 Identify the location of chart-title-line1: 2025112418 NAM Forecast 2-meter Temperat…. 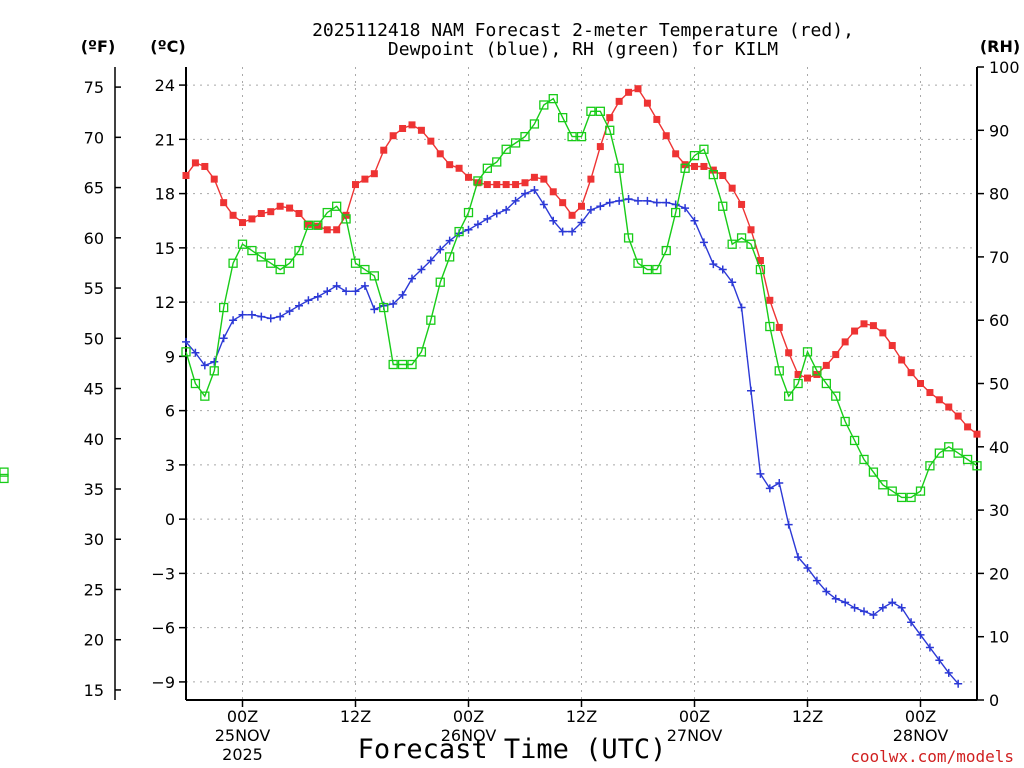
(583, 30).